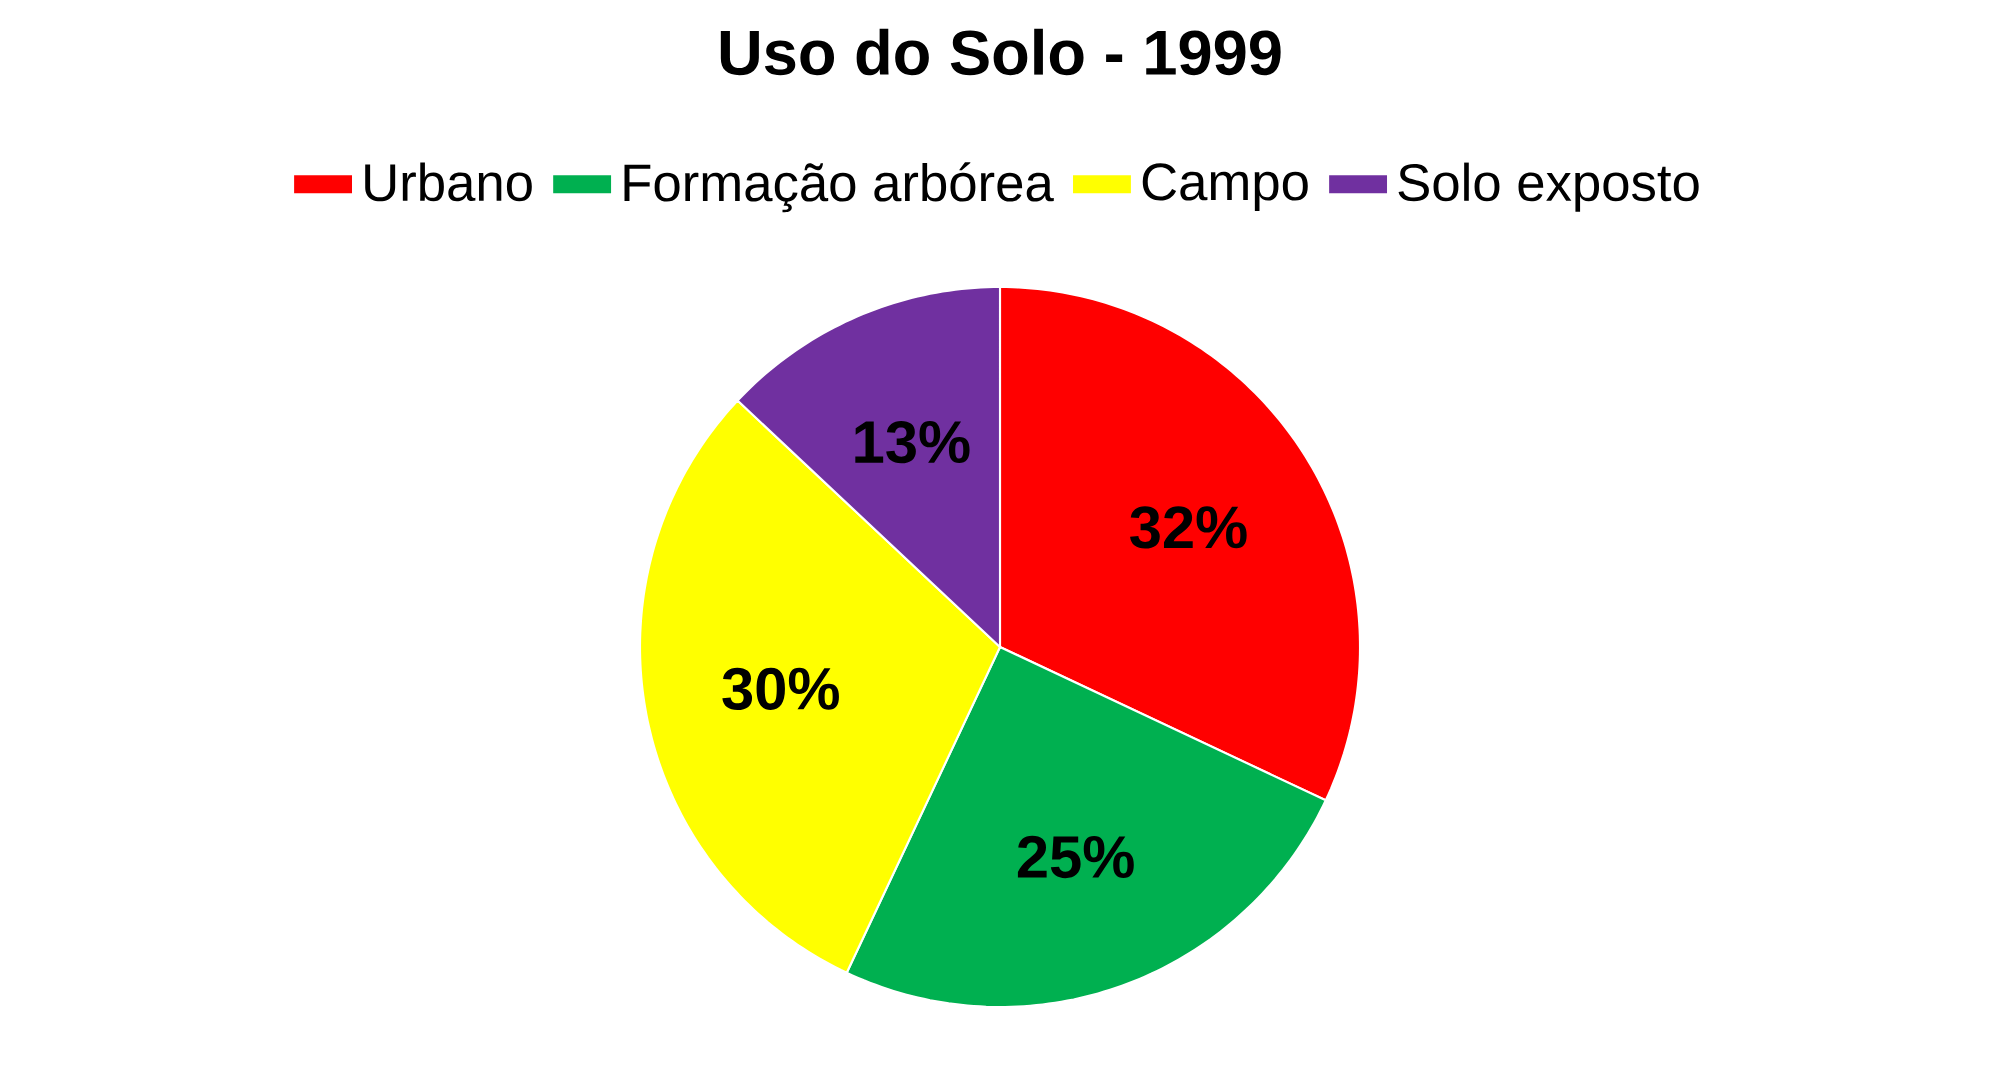  What do you see at coordinates (1075, 857) in the screenshot?
I see `data-label: 25%` at bounding box center [1075, 857].